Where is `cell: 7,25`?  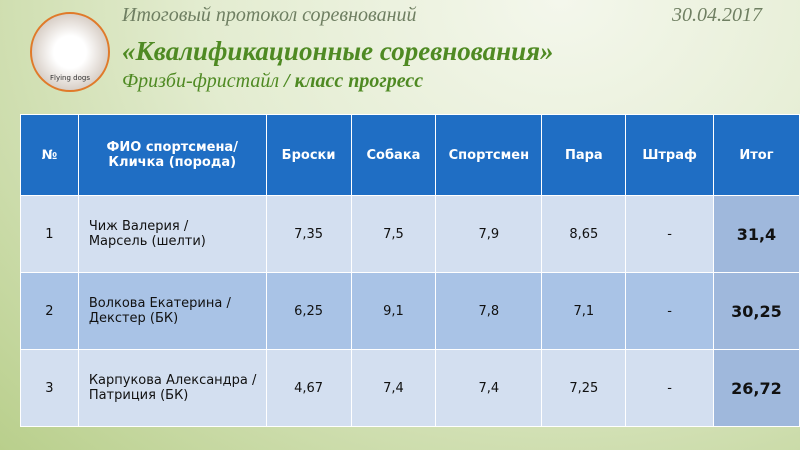
cell: 7,25 is located at coordinates (584, 388).